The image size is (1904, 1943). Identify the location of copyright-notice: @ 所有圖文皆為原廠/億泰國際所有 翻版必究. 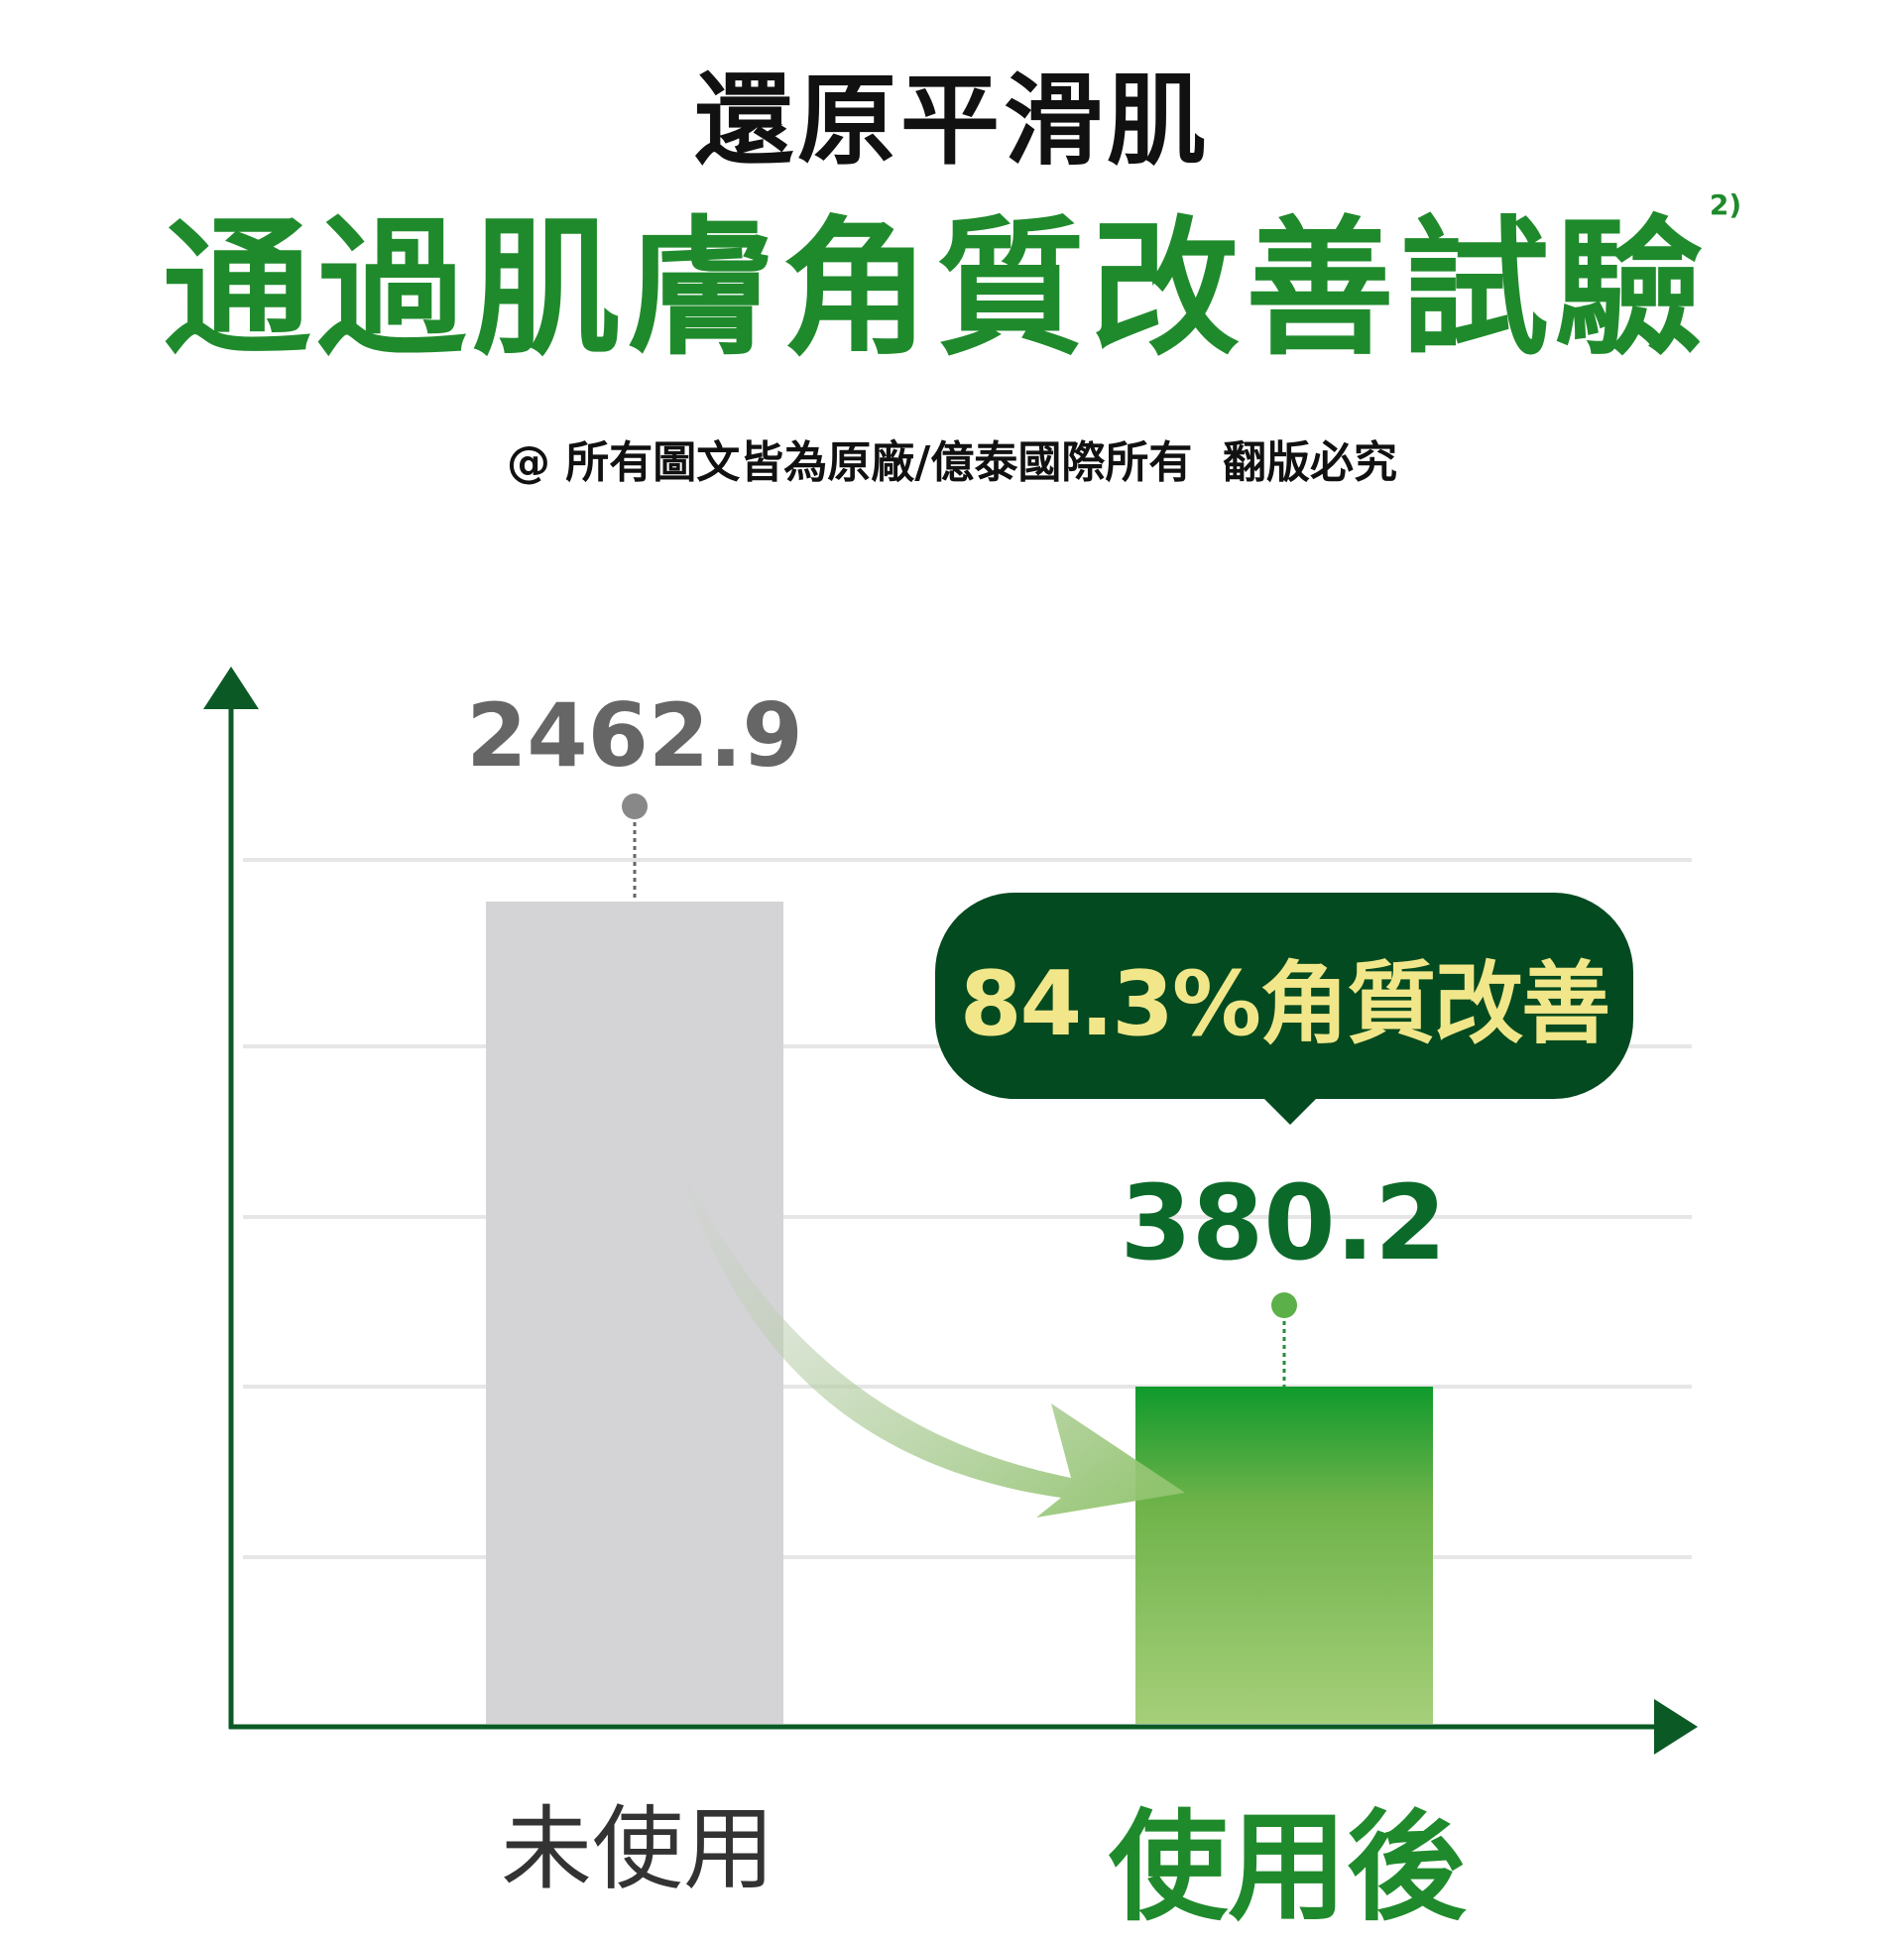
(952, 462).